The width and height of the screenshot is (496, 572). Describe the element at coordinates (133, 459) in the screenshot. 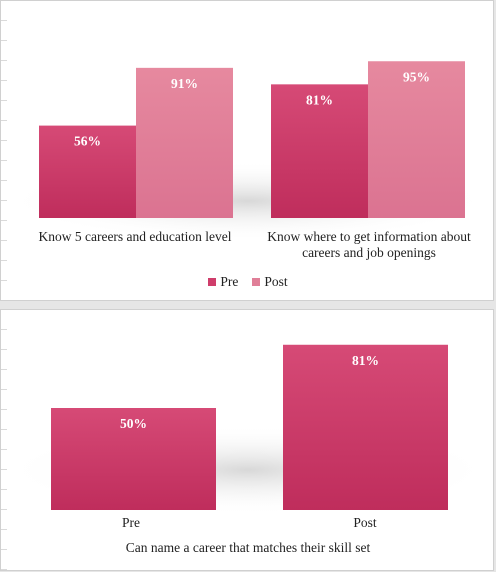

I see `bar-pre` at that location.